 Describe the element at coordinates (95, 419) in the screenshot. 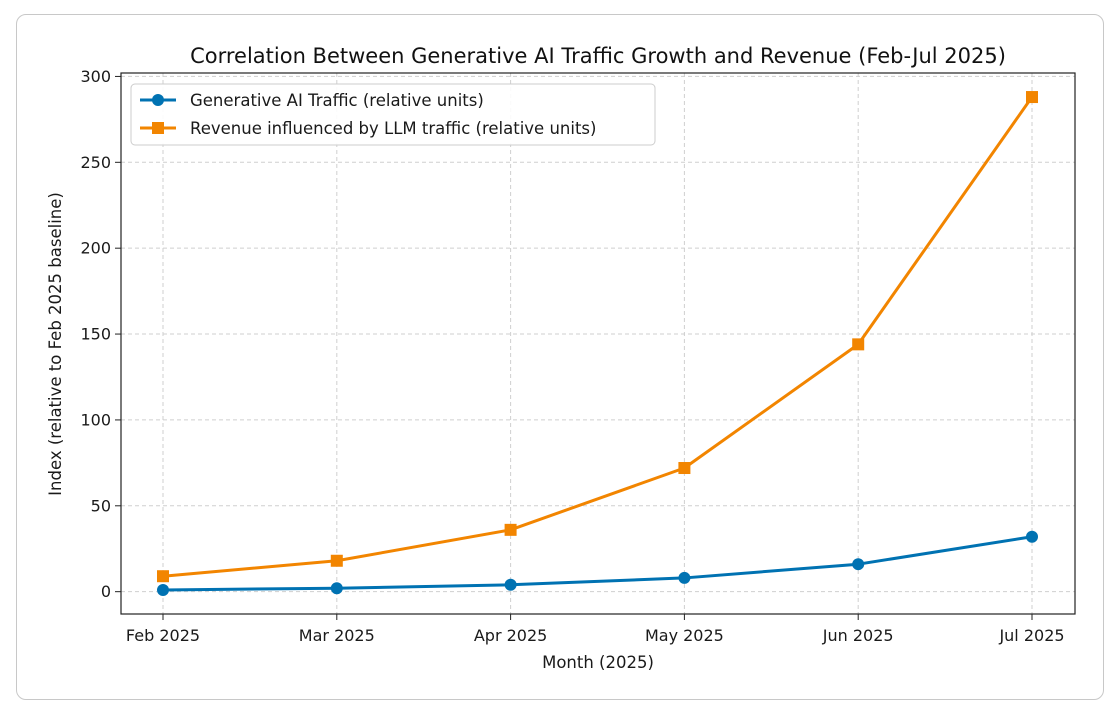

I see `y-tick-label: 100` at that location.